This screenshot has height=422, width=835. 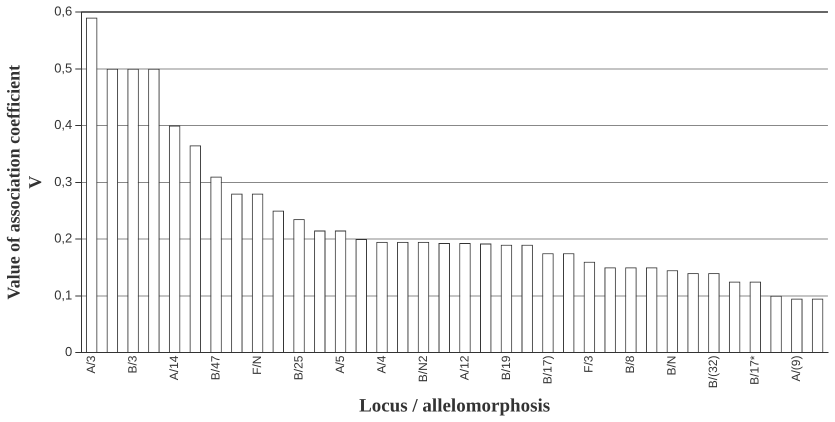 What do you see at coordinates (423, 368) in the screenshot?
I see `x-tick-label: B/N2` at bounding box center [423, 368].